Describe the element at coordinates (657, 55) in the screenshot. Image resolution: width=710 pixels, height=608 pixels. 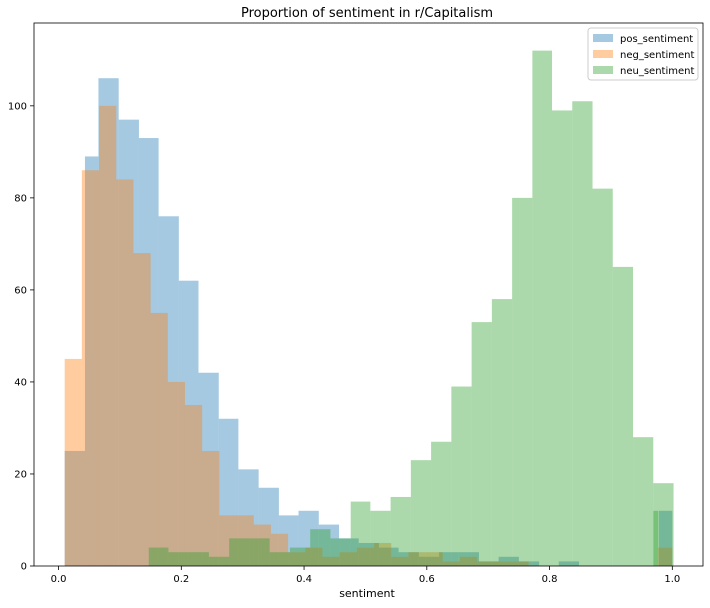
I see `legend-label: neg_sentiment` at that location.